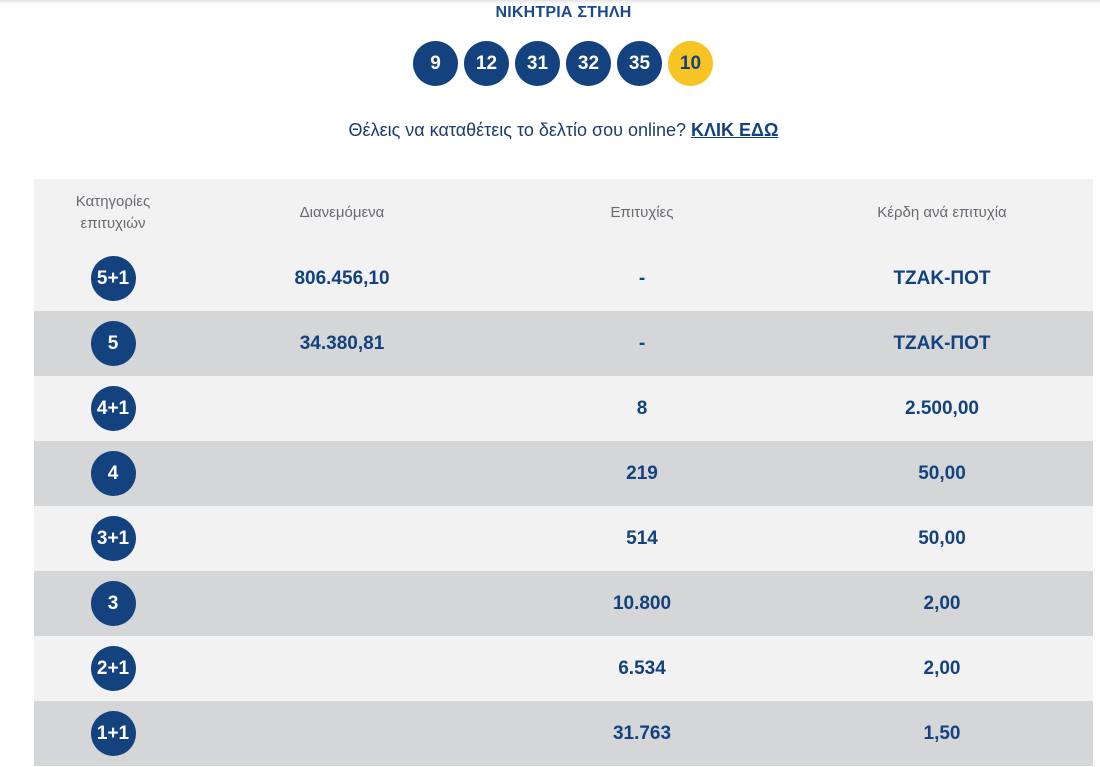  I want to click on header-prize: Κέρδη ανά επιτυχία, so click(942, 212).